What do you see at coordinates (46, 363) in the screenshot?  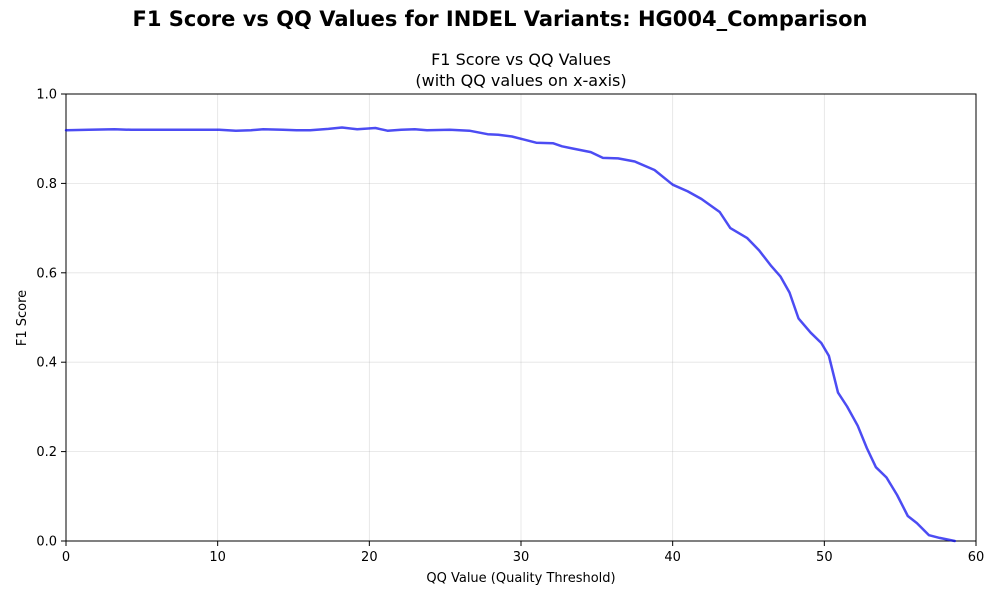 I see `y-tick-label: 0.4` at bounding box center [46, 363].